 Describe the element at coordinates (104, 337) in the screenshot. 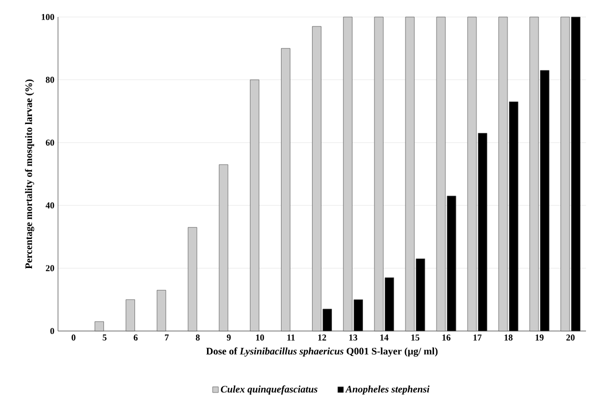

I see `x-tick-label: 5` at that location.